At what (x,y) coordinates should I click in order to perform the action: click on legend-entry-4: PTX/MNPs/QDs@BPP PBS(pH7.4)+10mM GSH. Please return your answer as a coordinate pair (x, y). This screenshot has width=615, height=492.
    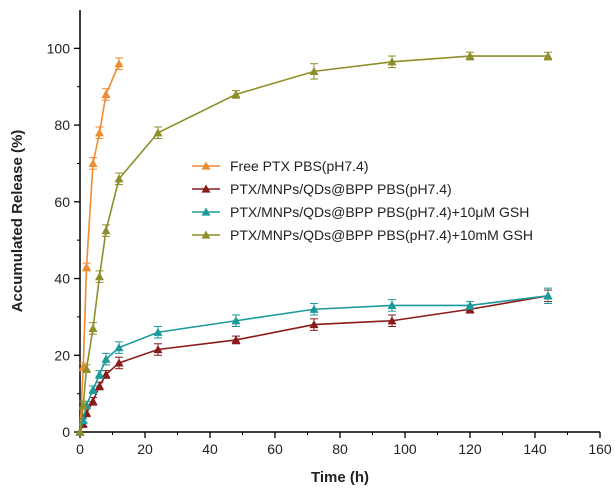
    Looking at the image, I should click on (362, 235).